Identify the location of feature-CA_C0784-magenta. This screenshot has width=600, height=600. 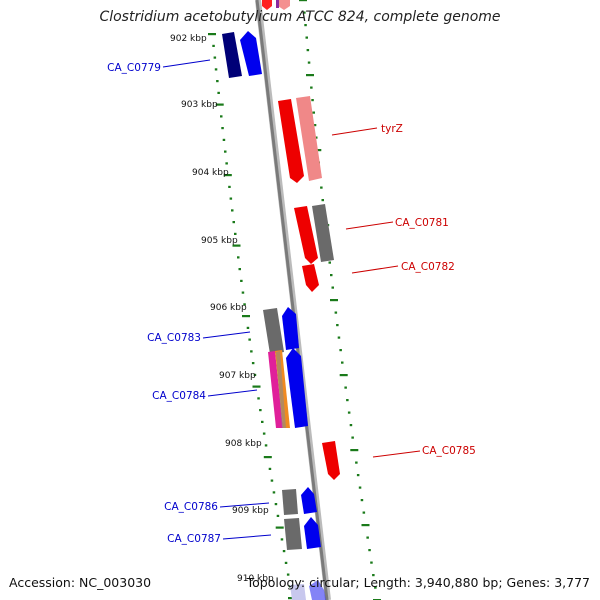
(275, 389).